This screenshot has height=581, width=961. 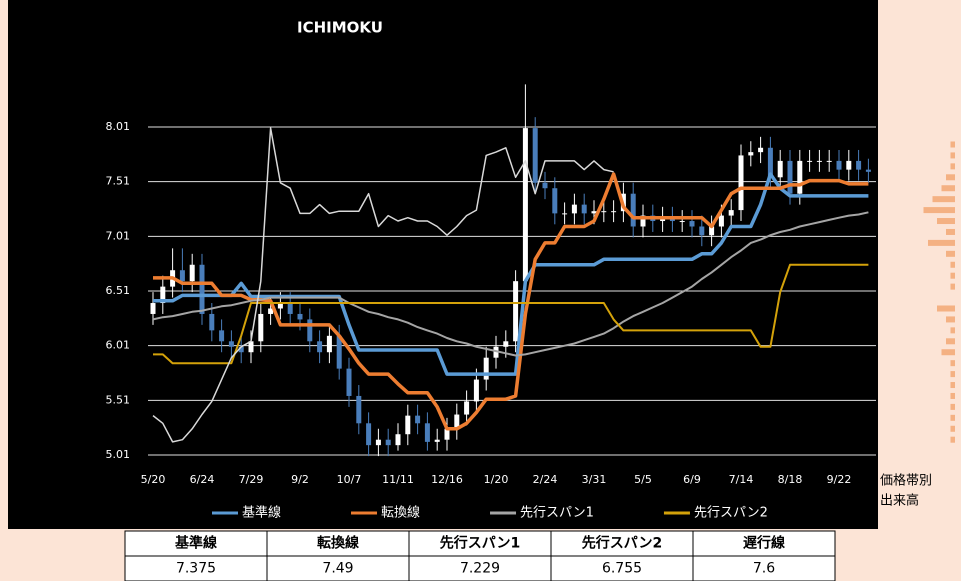 I want to click on x-tick-label: 1/20, so click(x=496, y=479).